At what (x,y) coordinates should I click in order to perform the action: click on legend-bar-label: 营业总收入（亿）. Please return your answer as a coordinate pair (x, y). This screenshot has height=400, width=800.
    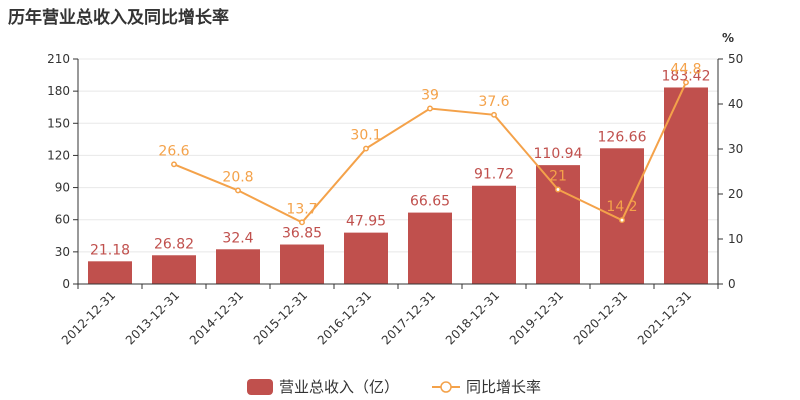
    Looking at the image, I should click on (339, 387).